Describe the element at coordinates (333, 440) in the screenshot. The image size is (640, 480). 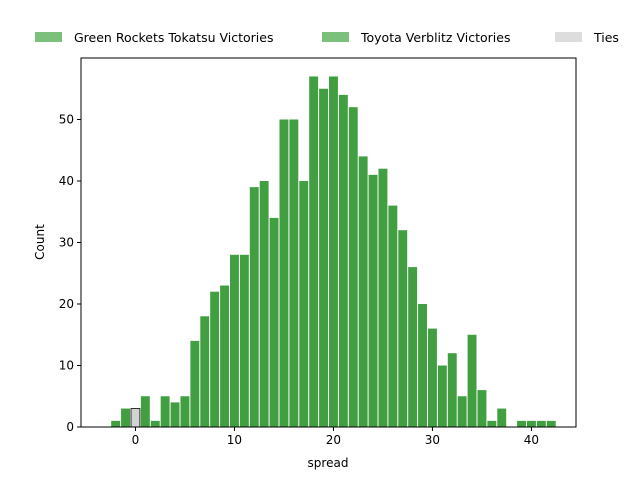
I see `x-tick-label-20: 20` at that location.